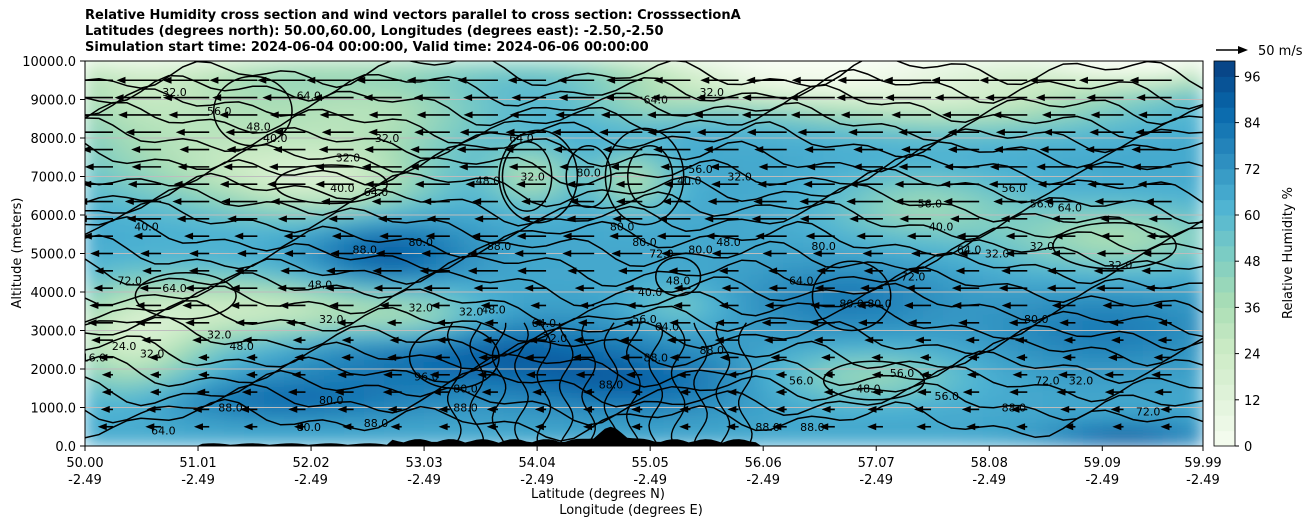  I want to click on x-tick-label-latitude: 59.99, so click(1202, 463).